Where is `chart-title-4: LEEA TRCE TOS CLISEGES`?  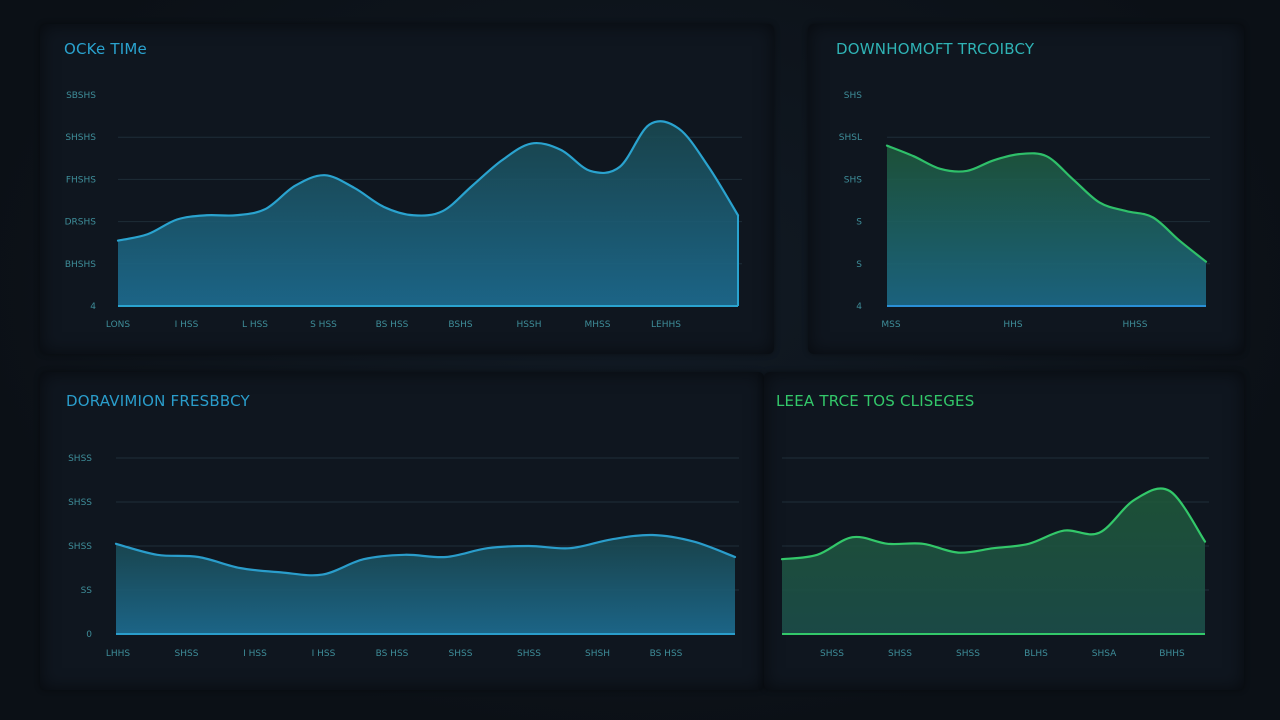 chart-title-4: LEEA TRCE TOS CLISEGES is located at coordinates (875, 401).